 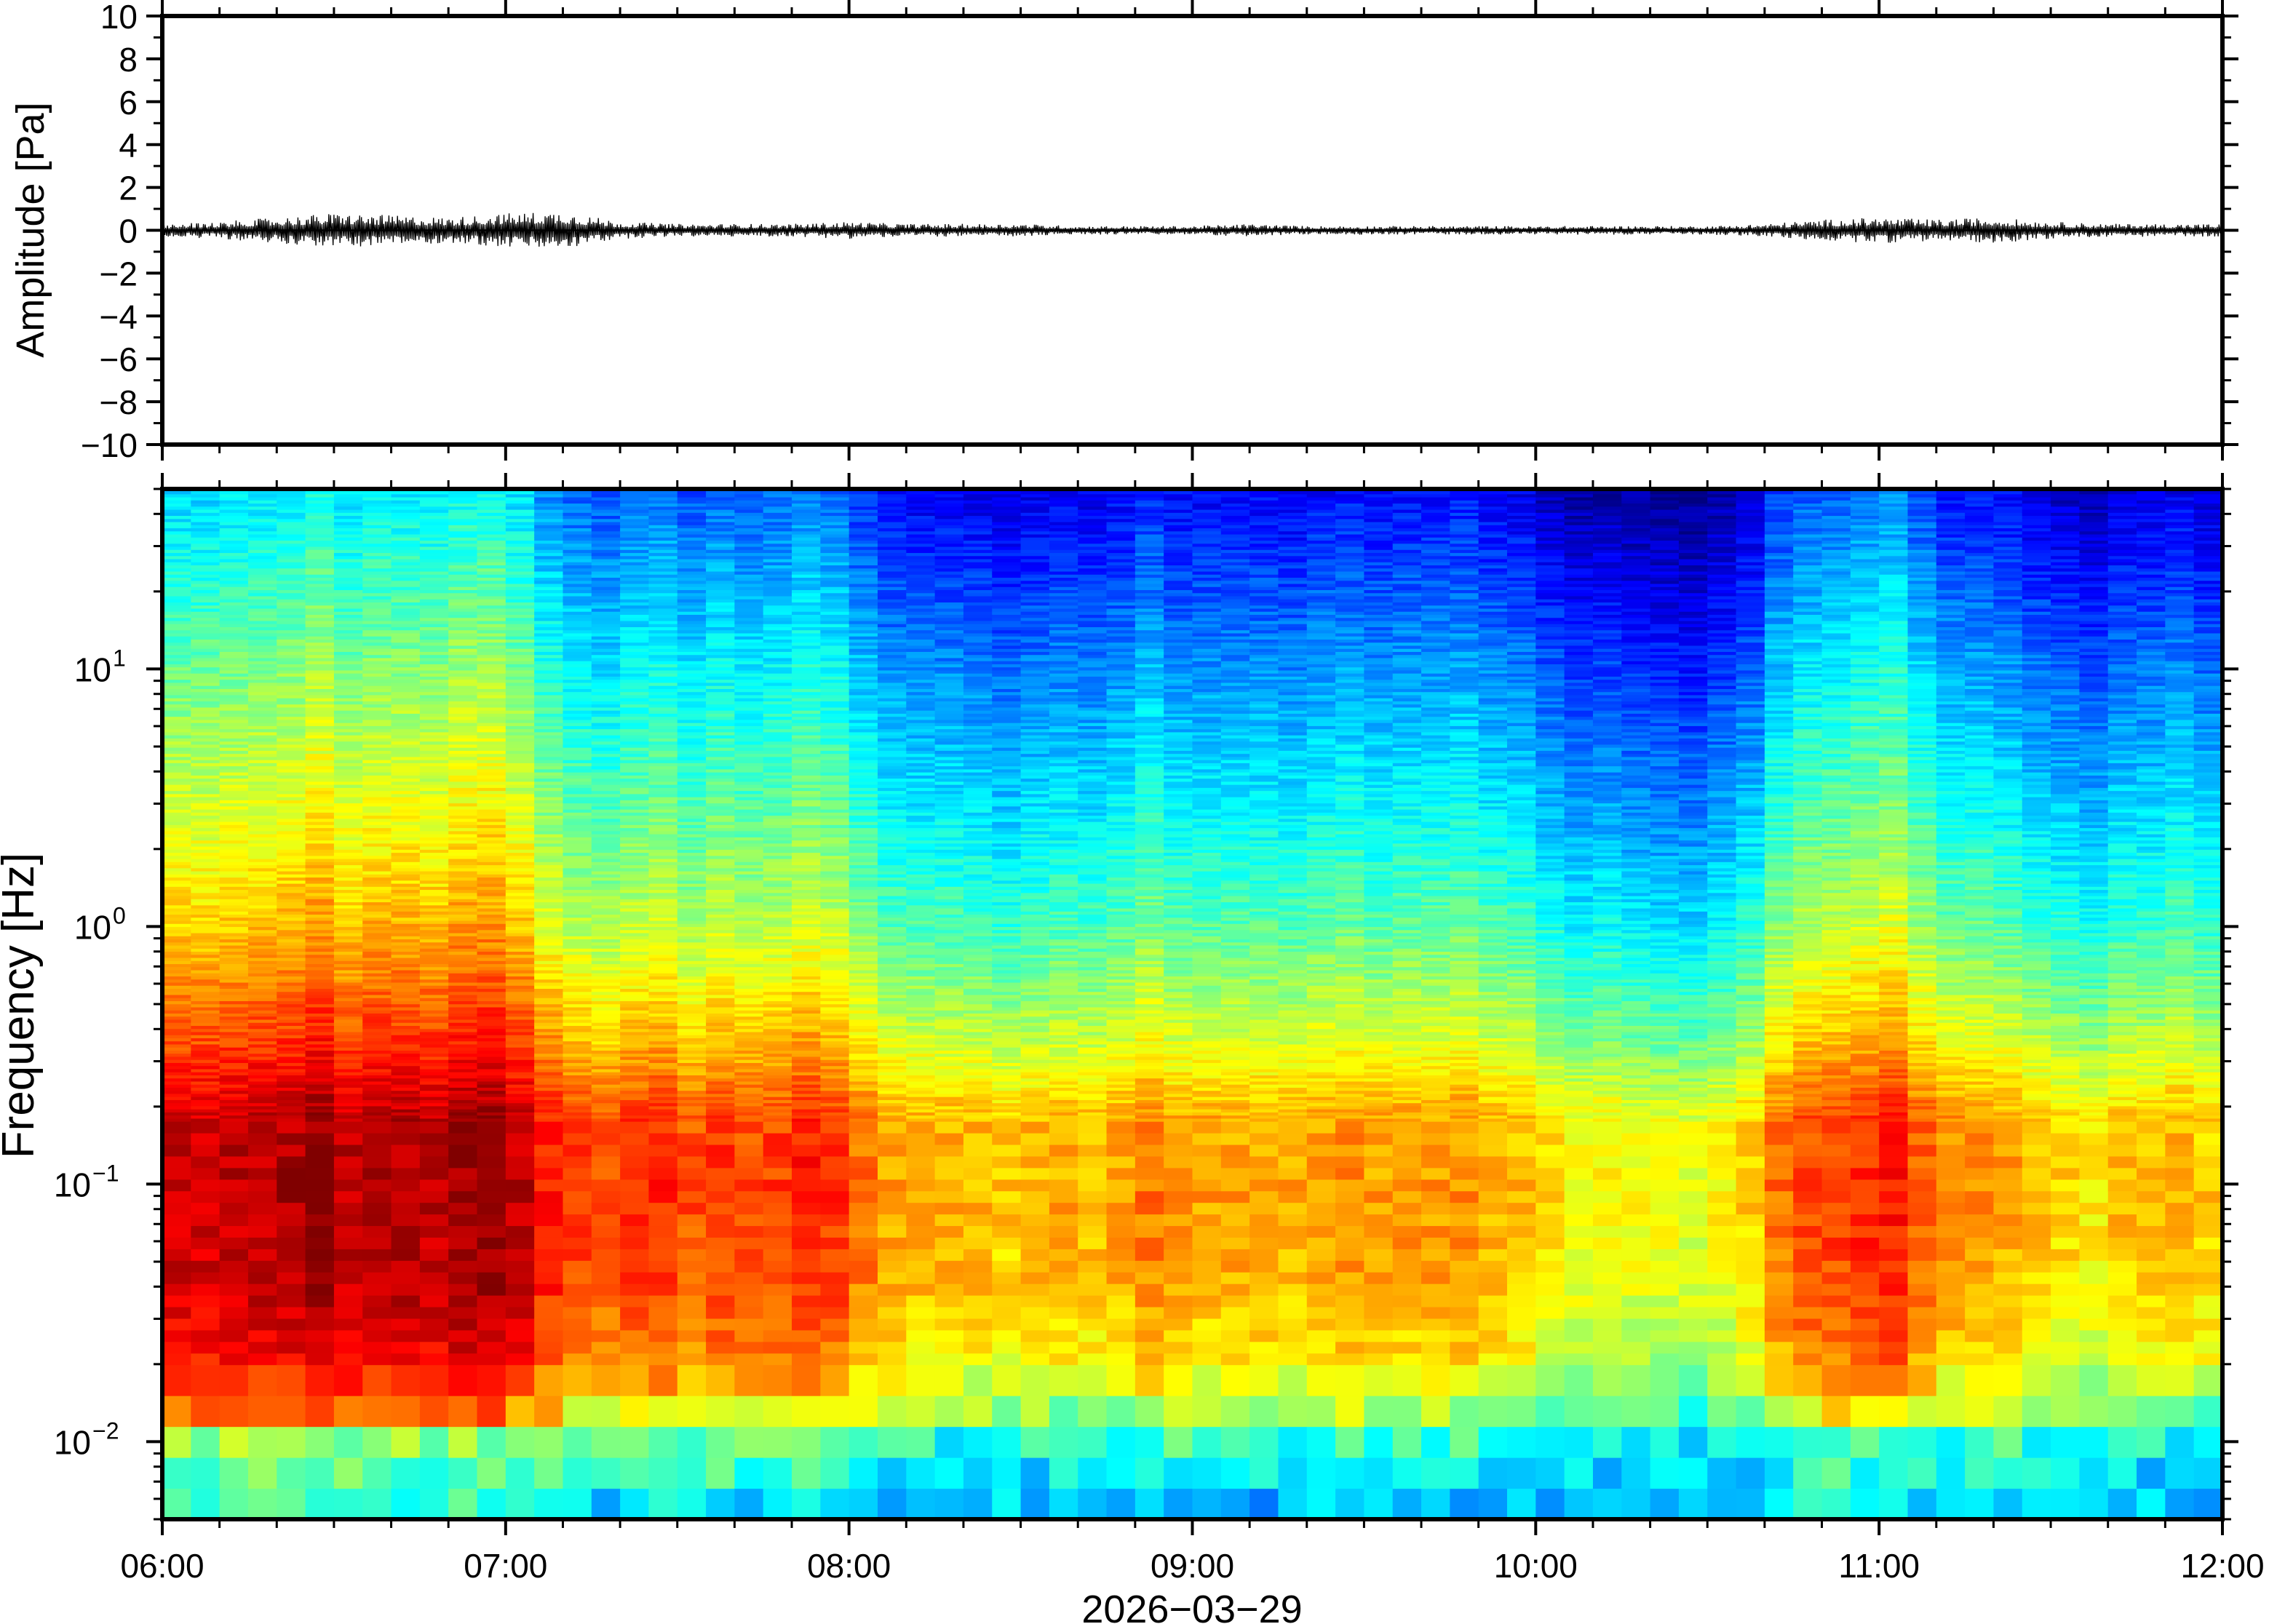 I want to click on waveform-y-tick-label: 6, so click(x=128, y=103).